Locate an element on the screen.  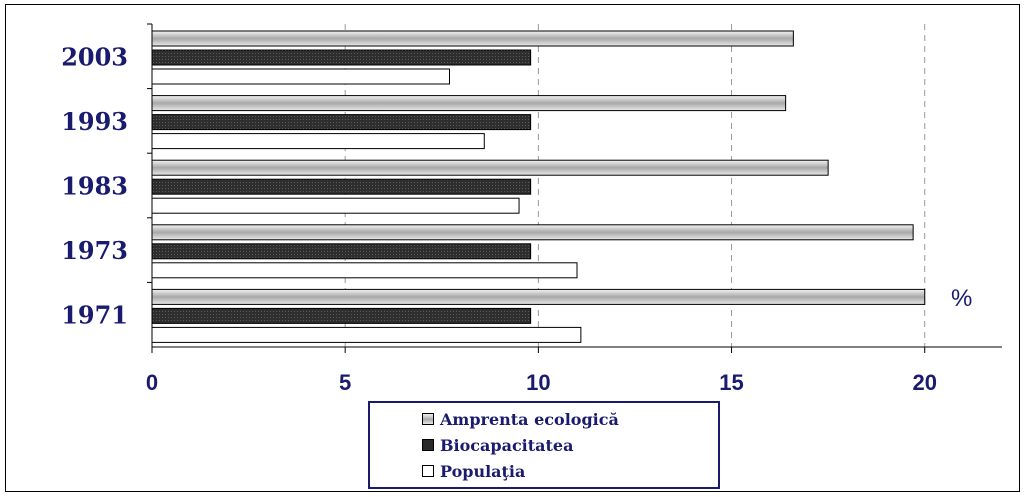
y-tick-label: 1971 is located at coordinates (94, 315).